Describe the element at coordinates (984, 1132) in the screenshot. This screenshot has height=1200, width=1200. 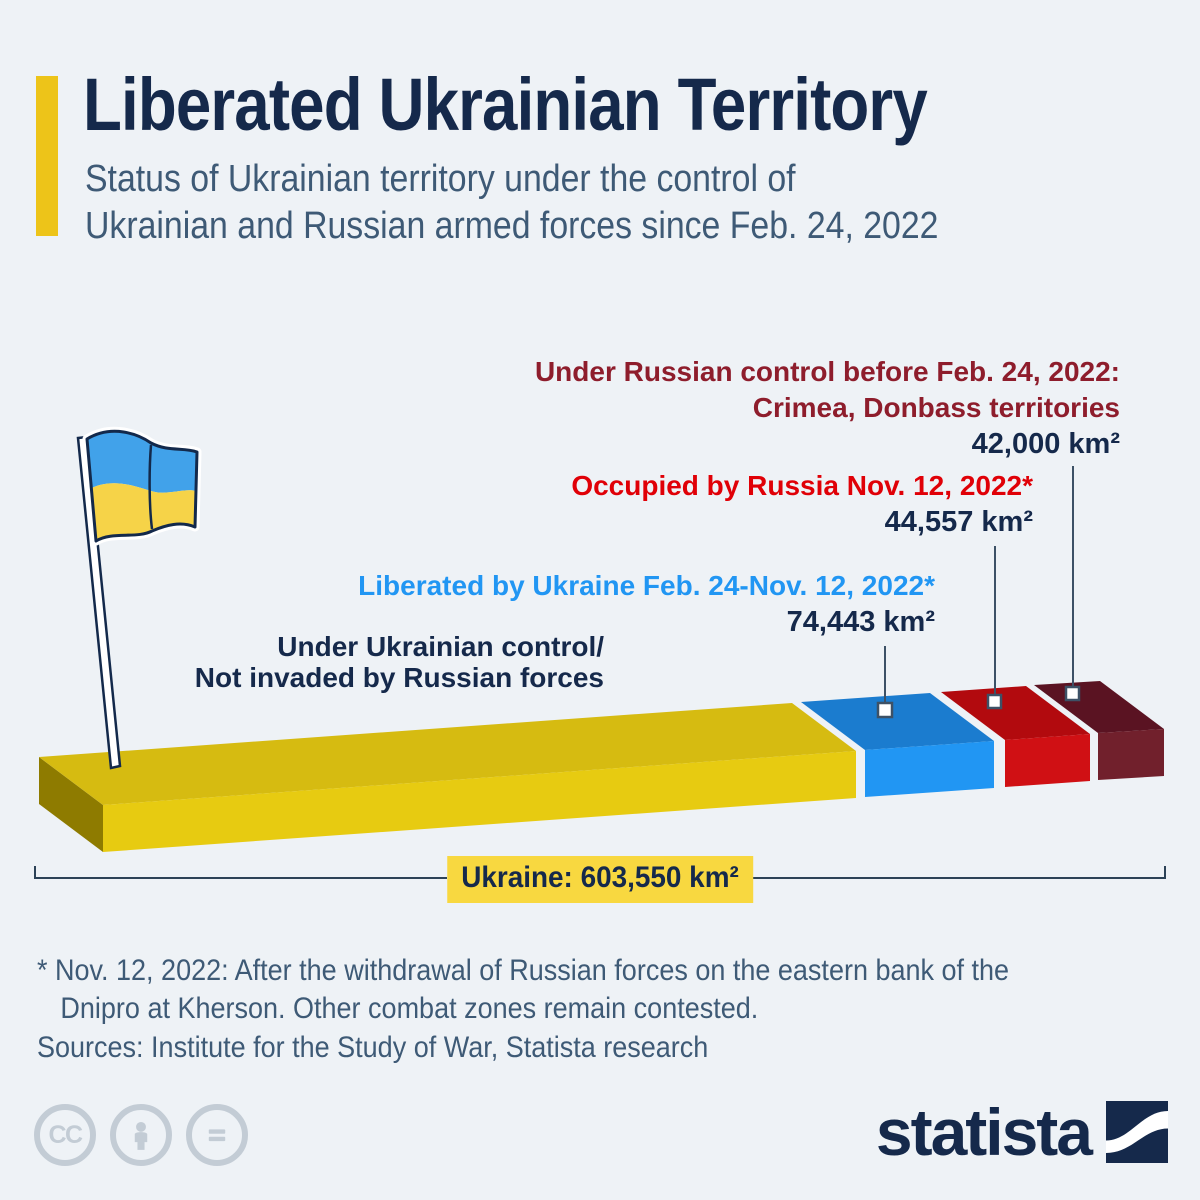
I see `statista-wordmark: statista` at that location.